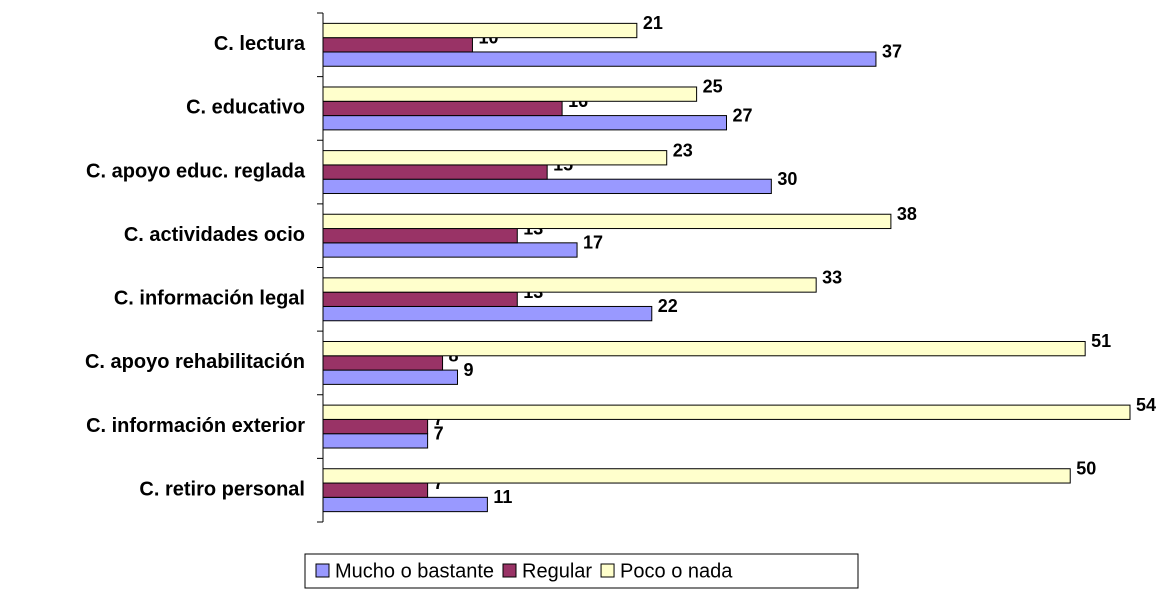 Image resolution: width=1171 pixels, height=589 pixels. Describe the element at coordinates (593, 243) in the screenshot. I see `data-label: 17` at that location.